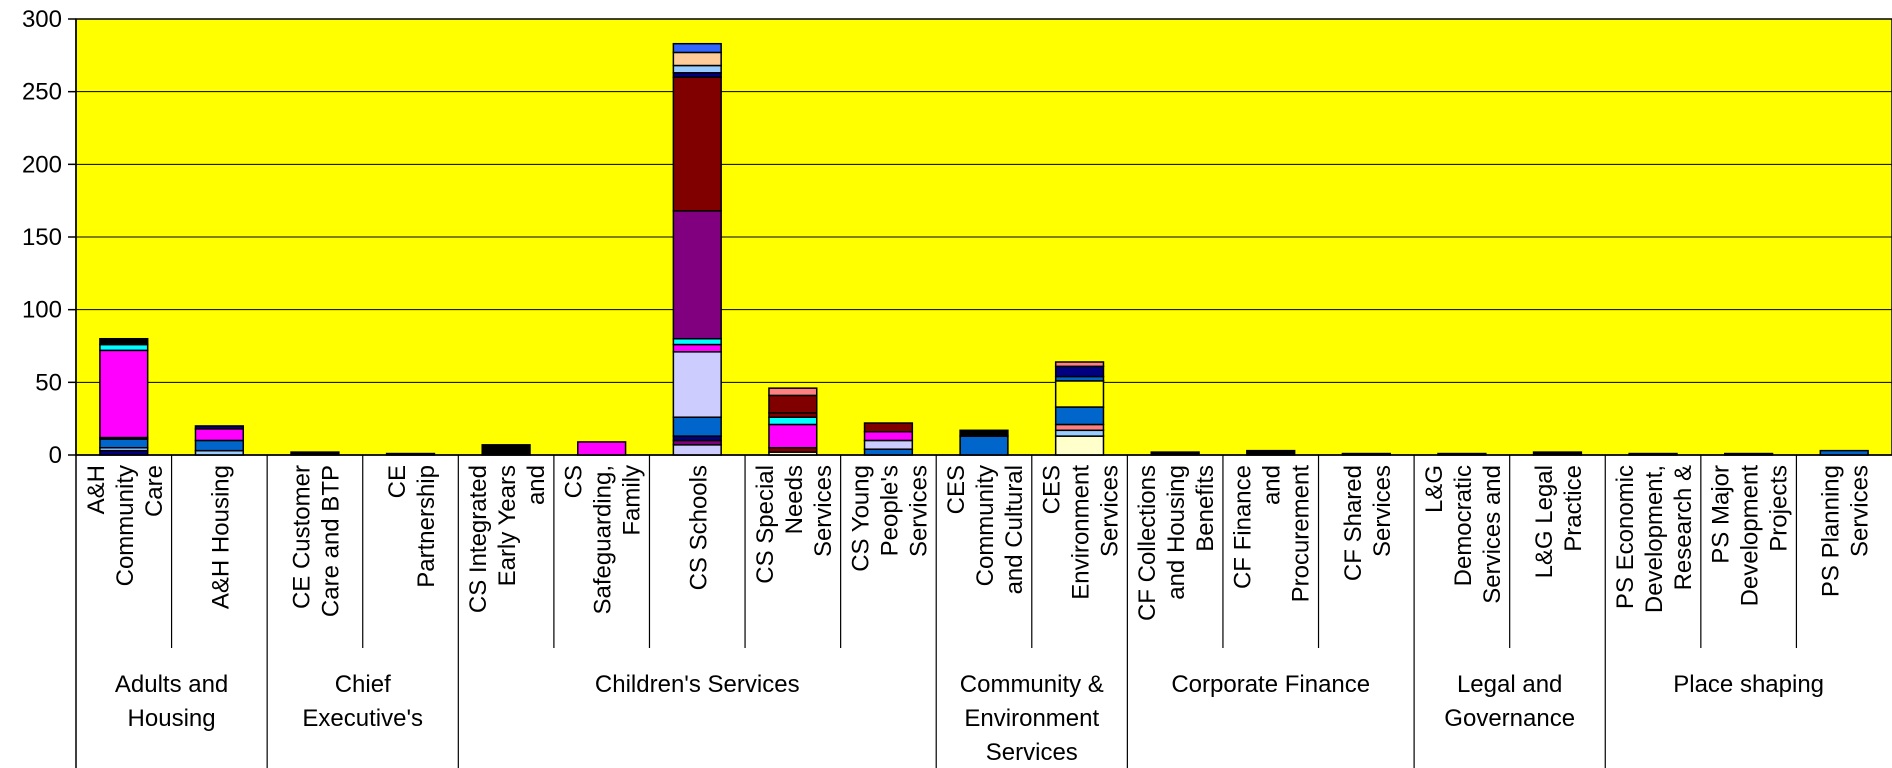 The width and height of the screenshot is (1892, 768). What do you see at coordinates (1014, 529) in the screenshot?
I see `x-tick-label: and Cultural` at bounding box center [1014, 529].